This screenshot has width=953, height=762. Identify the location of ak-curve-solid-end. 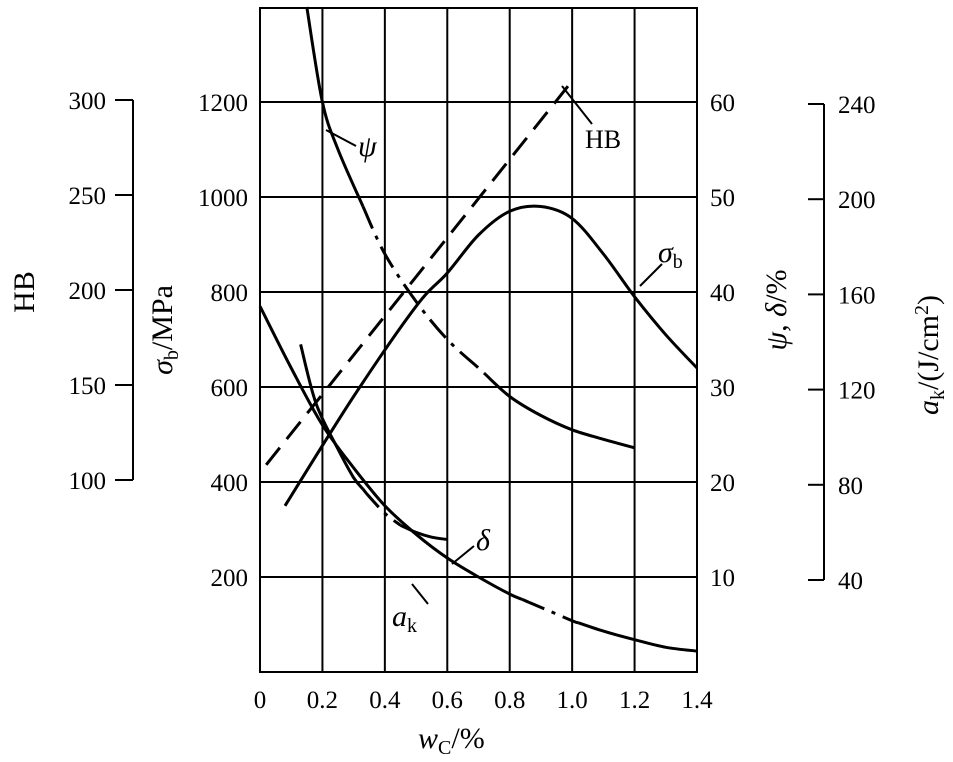
(423, 532).